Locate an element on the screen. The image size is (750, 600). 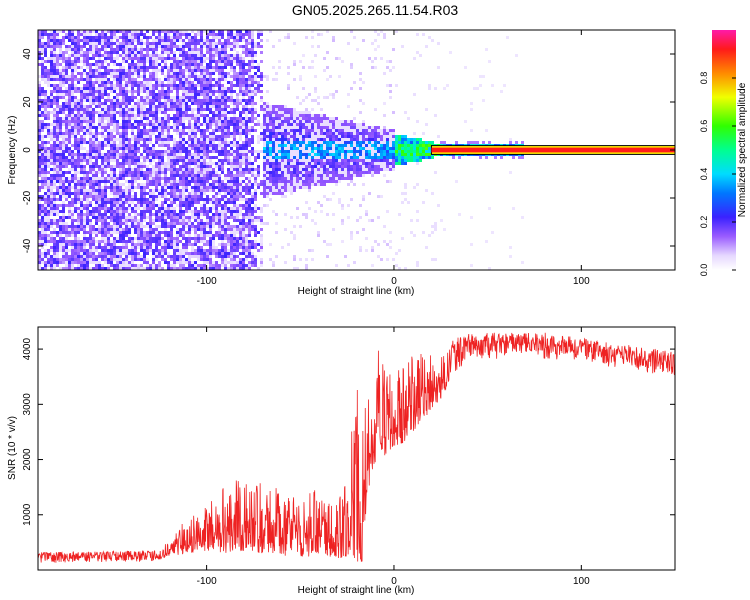
colorbar-tick-label: 0.0 is located at coordinates (704, 270).